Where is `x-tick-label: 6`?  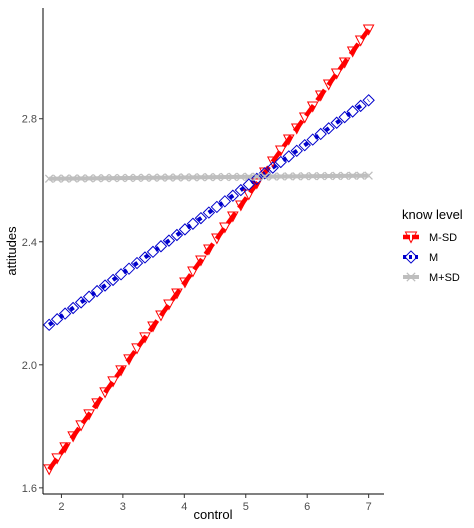
x-tick-label: 6 is located at coordinates (307, 507).